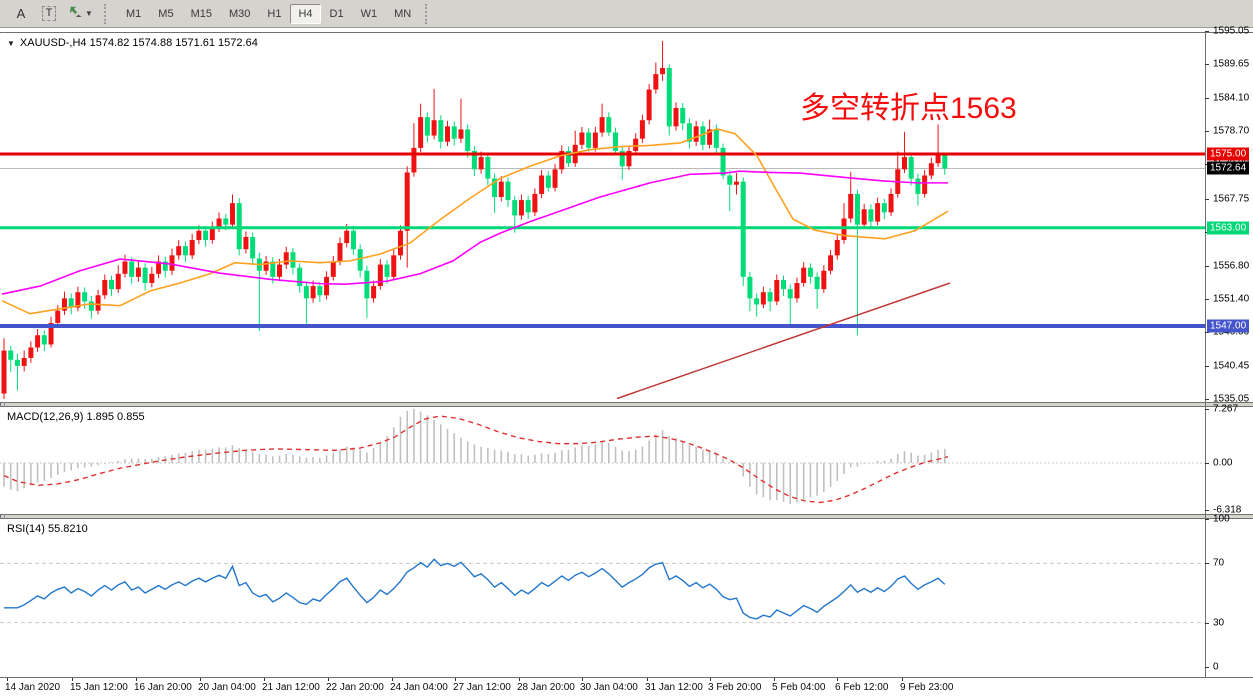  Describe the element at coordinates (1231, 98) in the screenshot. I see `price-tick-label: 1584.10` at that location.